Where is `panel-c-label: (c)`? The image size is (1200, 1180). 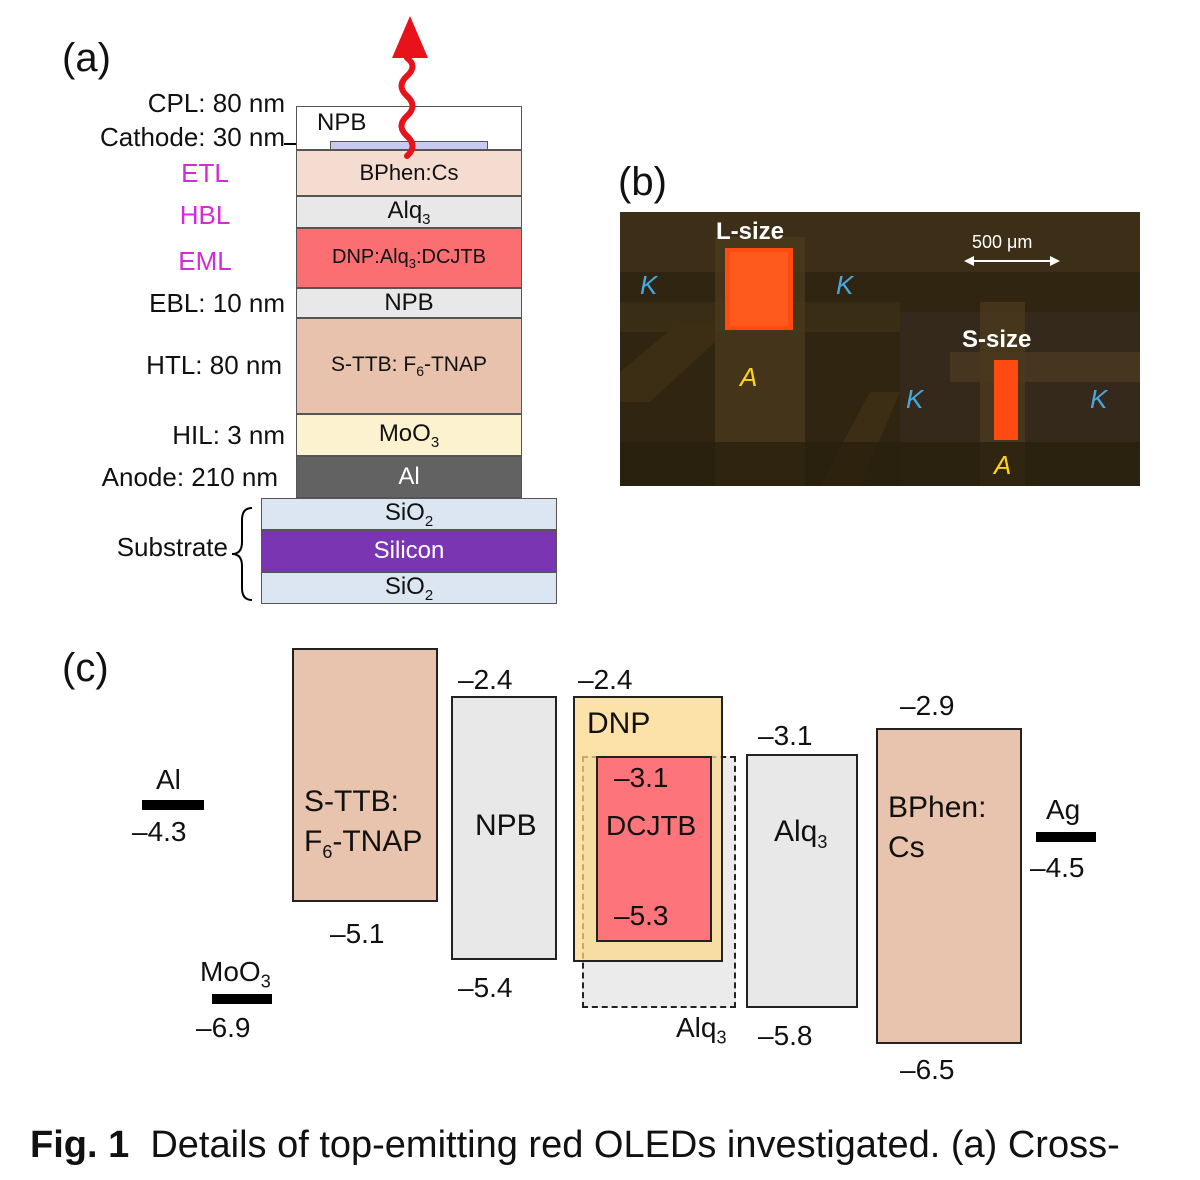 panel-c-label: (c) is located at coordinates (85, 668).